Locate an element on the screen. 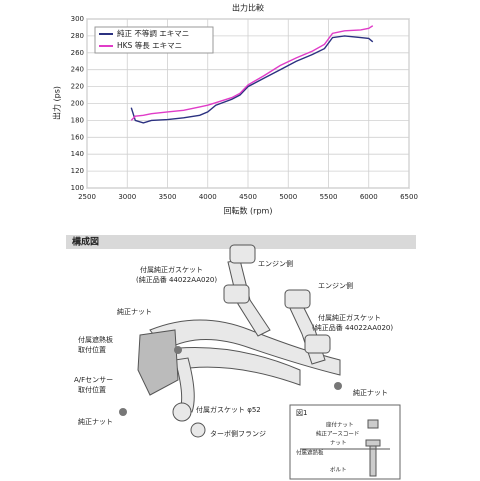 The image size is (480, 481). label: 付属遮熱板 is located at coordinates (95, 339).